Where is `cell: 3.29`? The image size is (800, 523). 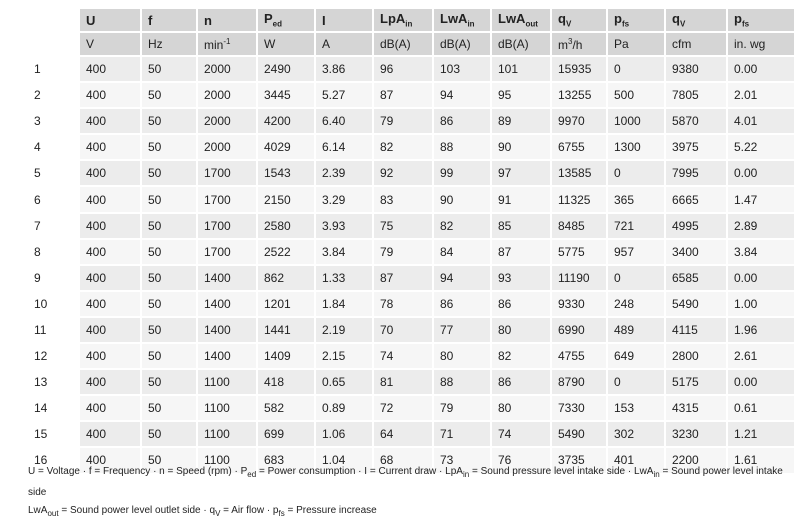
cell: 3.29 is located at coordinates (344, 199).